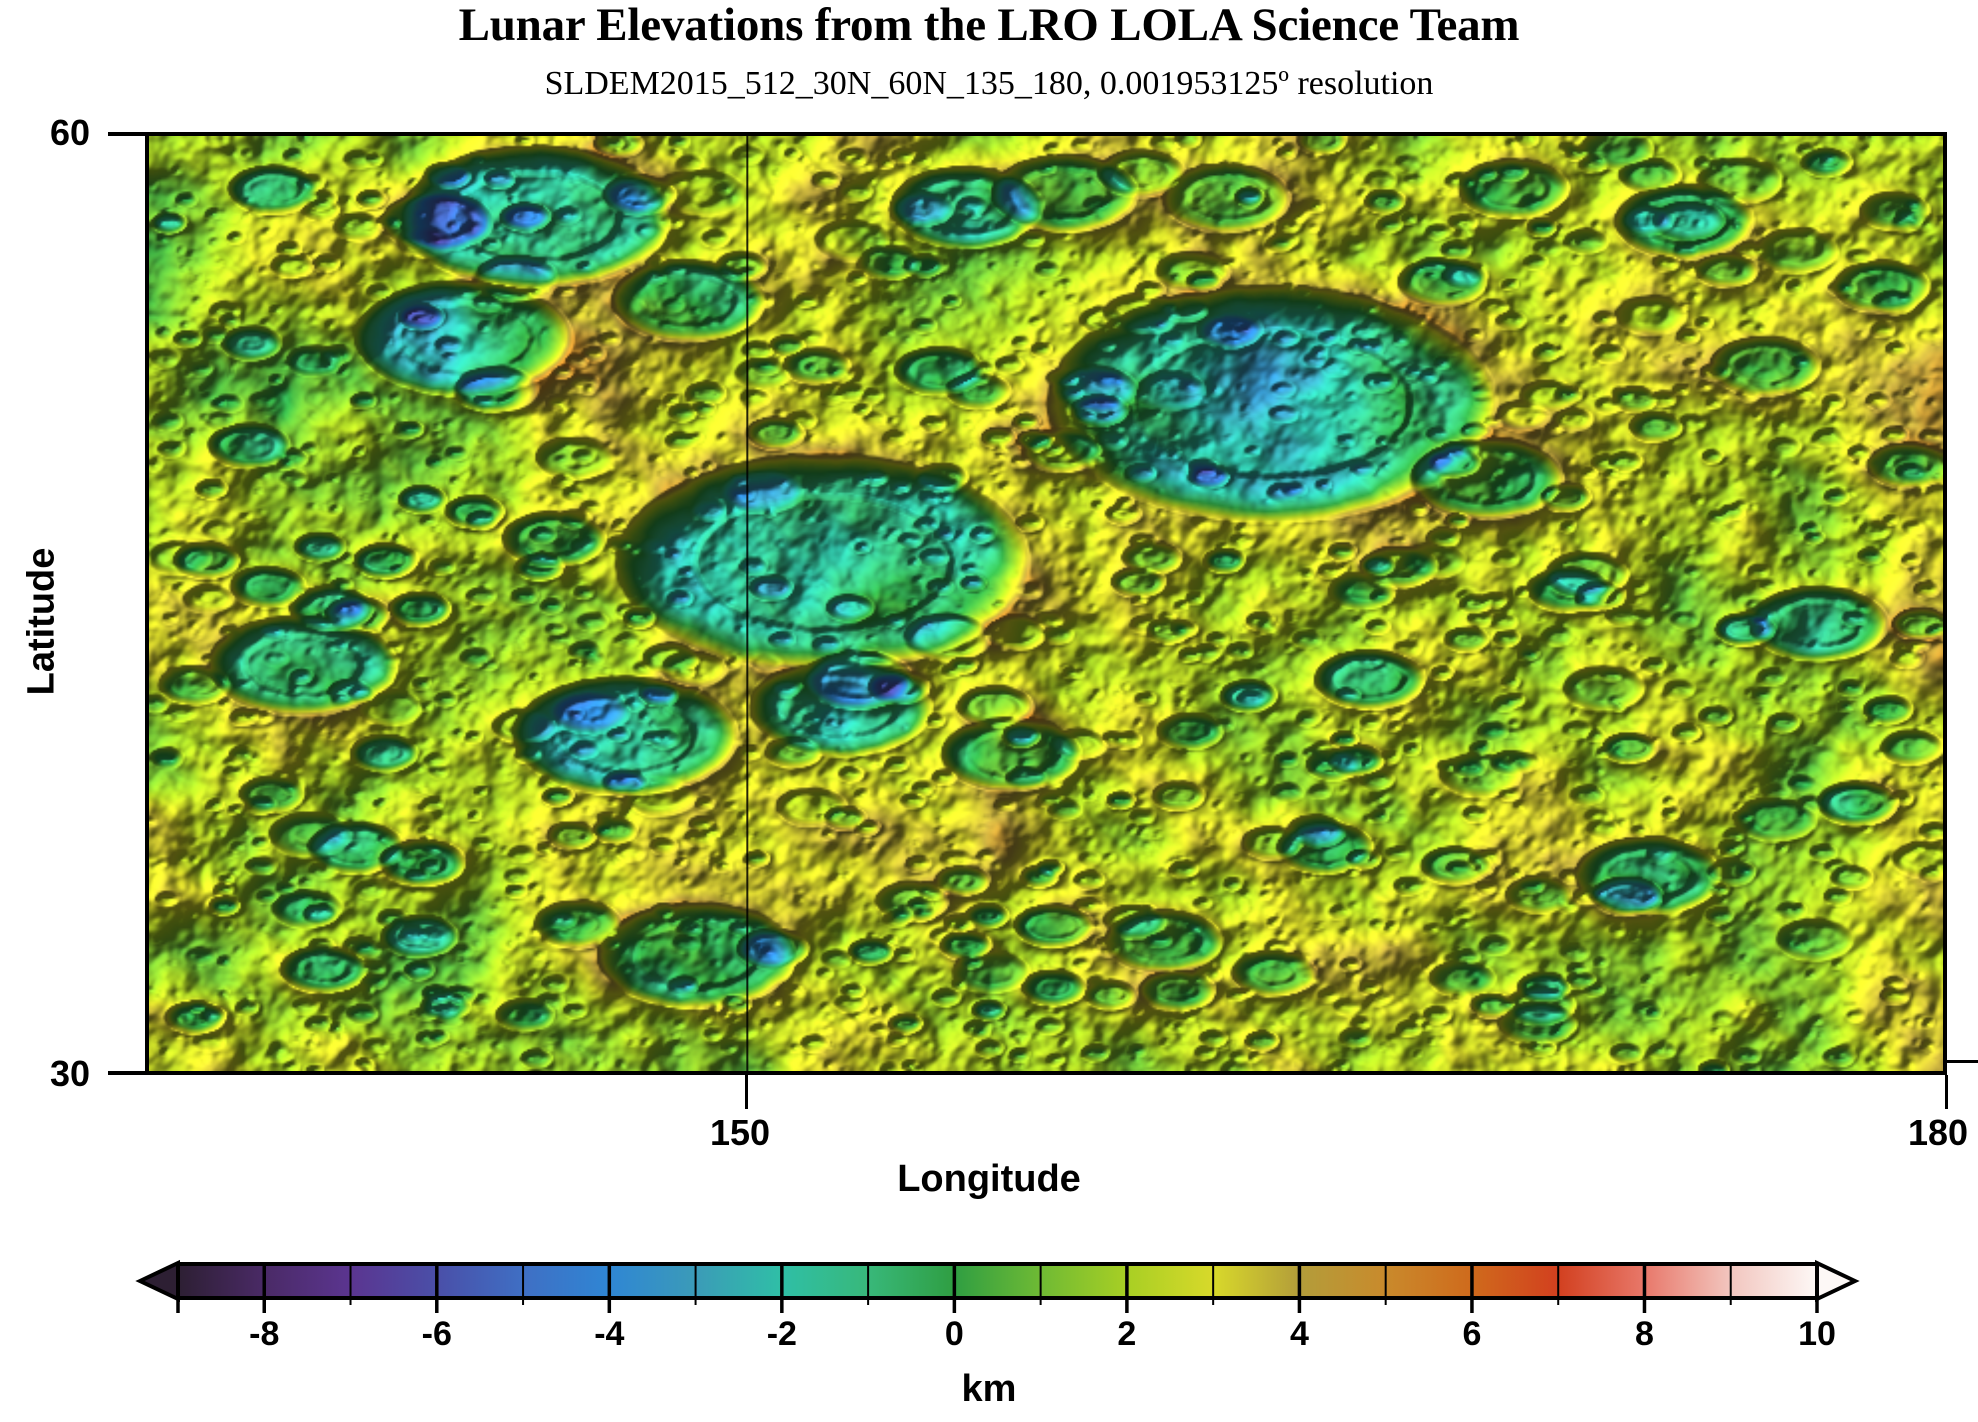  What do you see at coordinates (740, 1132) in the screenshot?
I see `x-tick-label-150: 150` at bounding box center [740, 1132].